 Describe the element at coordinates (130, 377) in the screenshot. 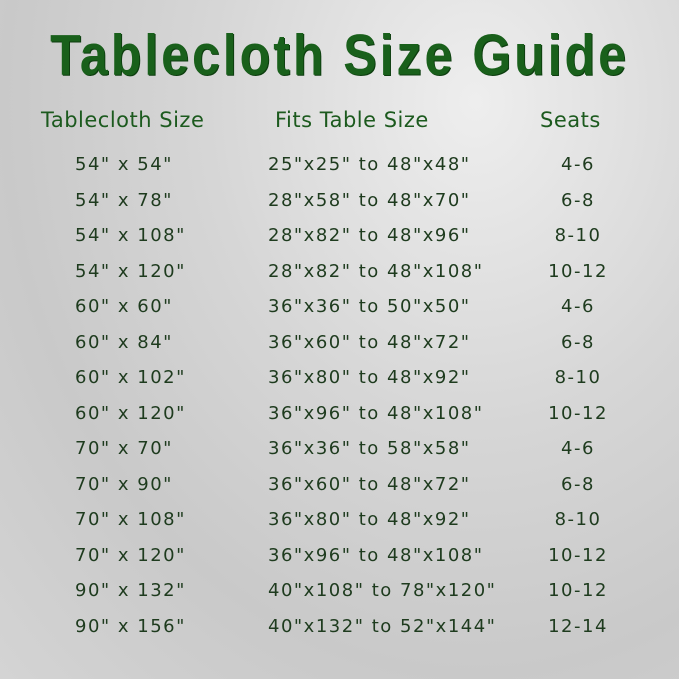

I see `tablecloth-size-cell: 60" x 102"` at that location.